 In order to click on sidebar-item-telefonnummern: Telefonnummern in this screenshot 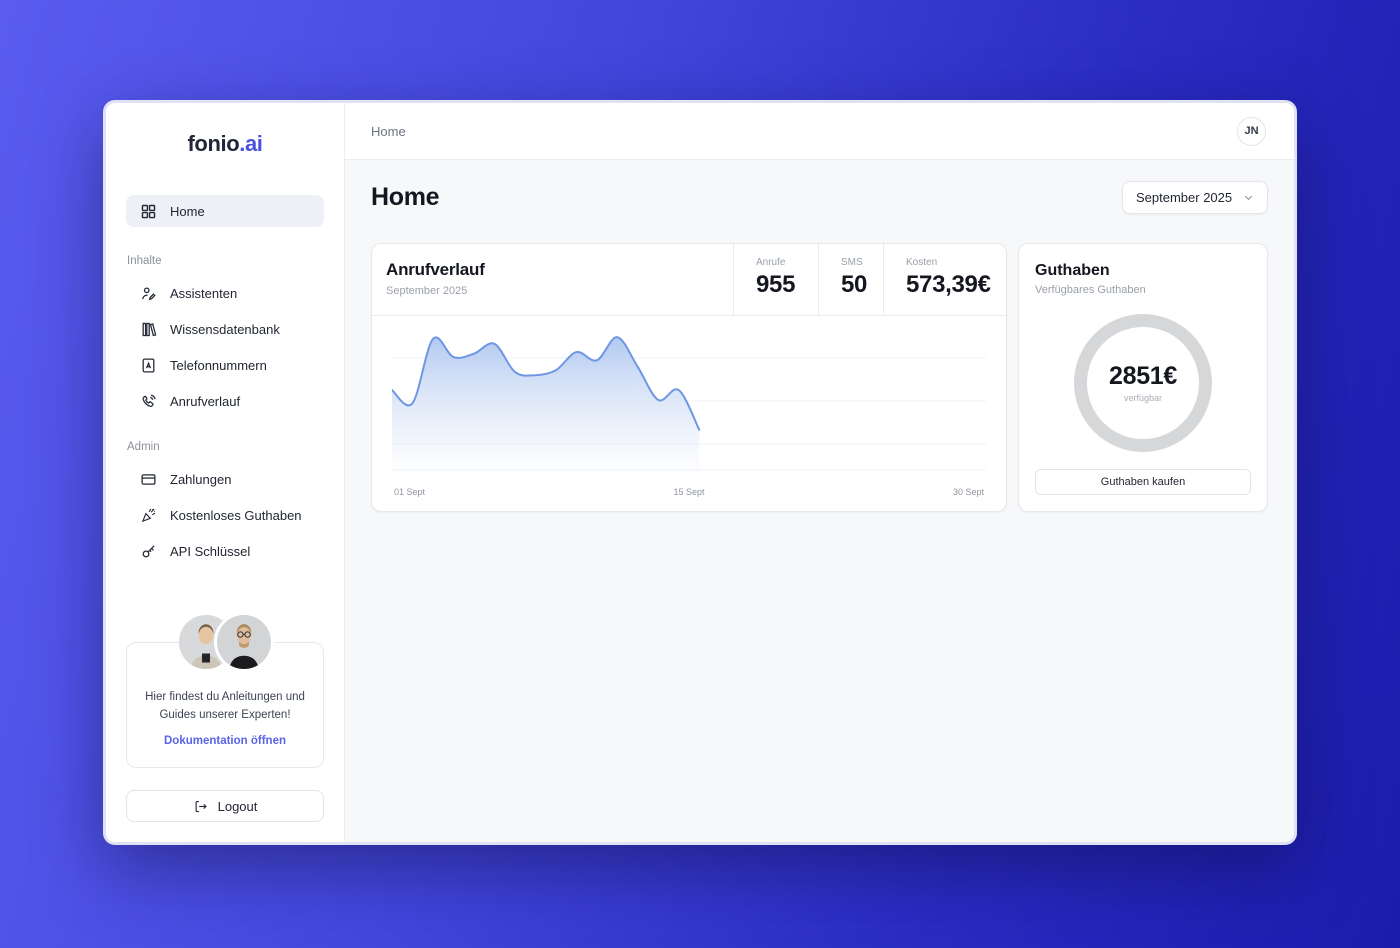, I will do `click(225, 365)`.